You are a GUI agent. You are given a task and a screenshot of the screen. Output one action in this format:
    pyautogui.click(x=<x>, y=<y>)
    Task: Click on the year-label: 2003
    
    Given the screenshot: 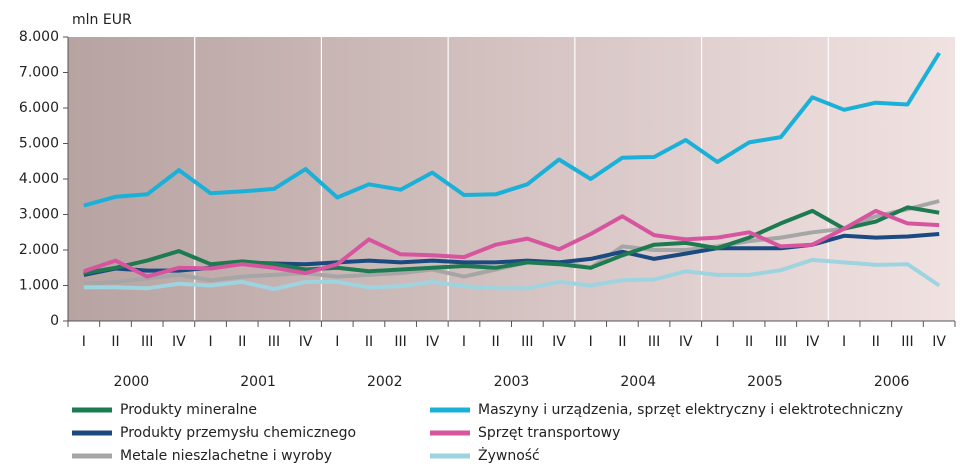 What is the action you would take?
    pyautogui.click(x=512, y=382)
    